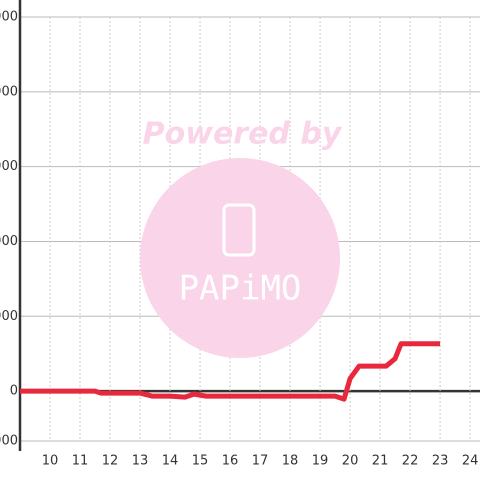  What do you see at coordinates (230, 371) in the screenshot?
I see `line` at bounding box center [230, 371].